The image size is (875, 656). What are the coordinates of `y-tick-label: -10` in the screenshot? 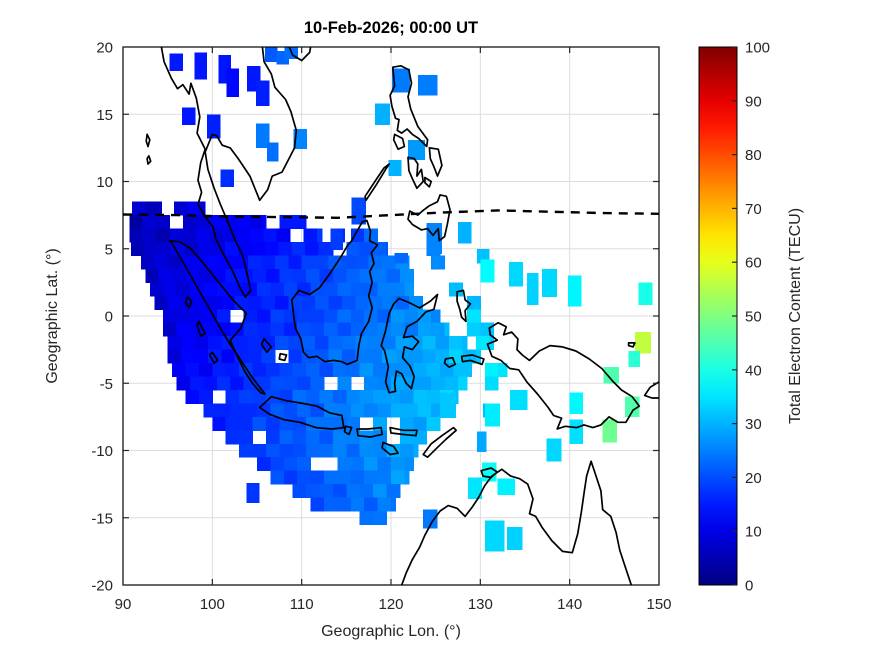 It's located at (102, 451).